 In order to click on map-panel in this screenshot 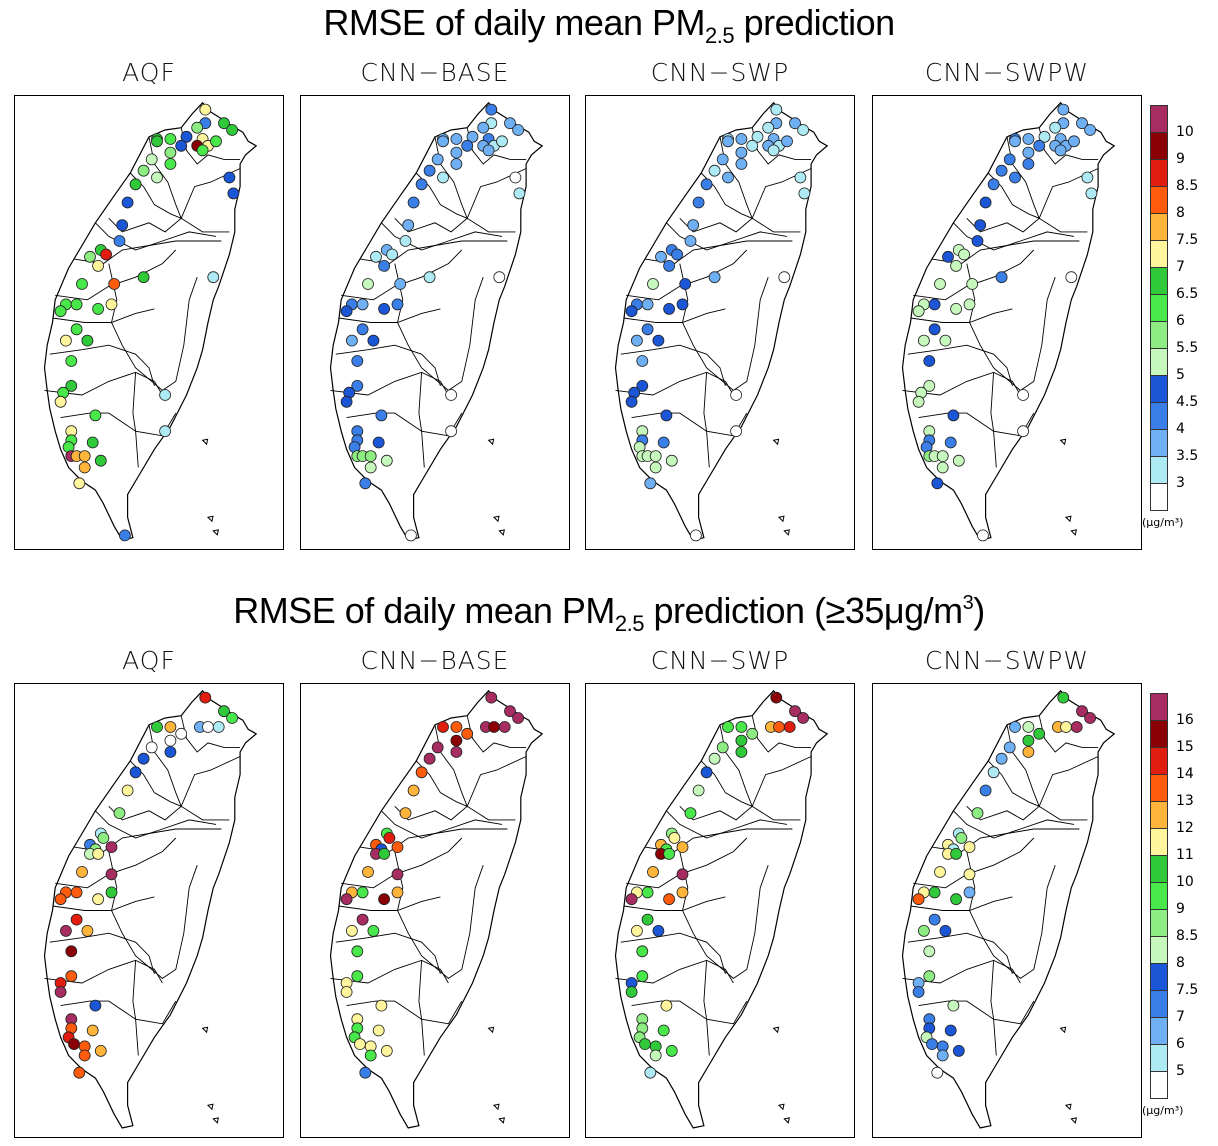, I will do `click(435, 910)`.